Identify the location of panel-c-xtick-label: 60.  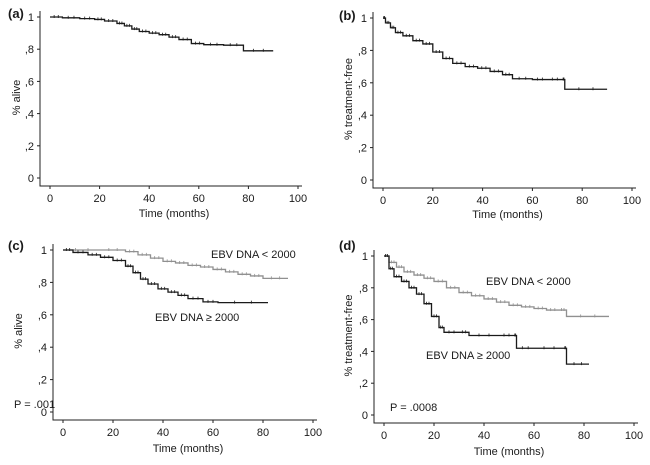
(213, 433).